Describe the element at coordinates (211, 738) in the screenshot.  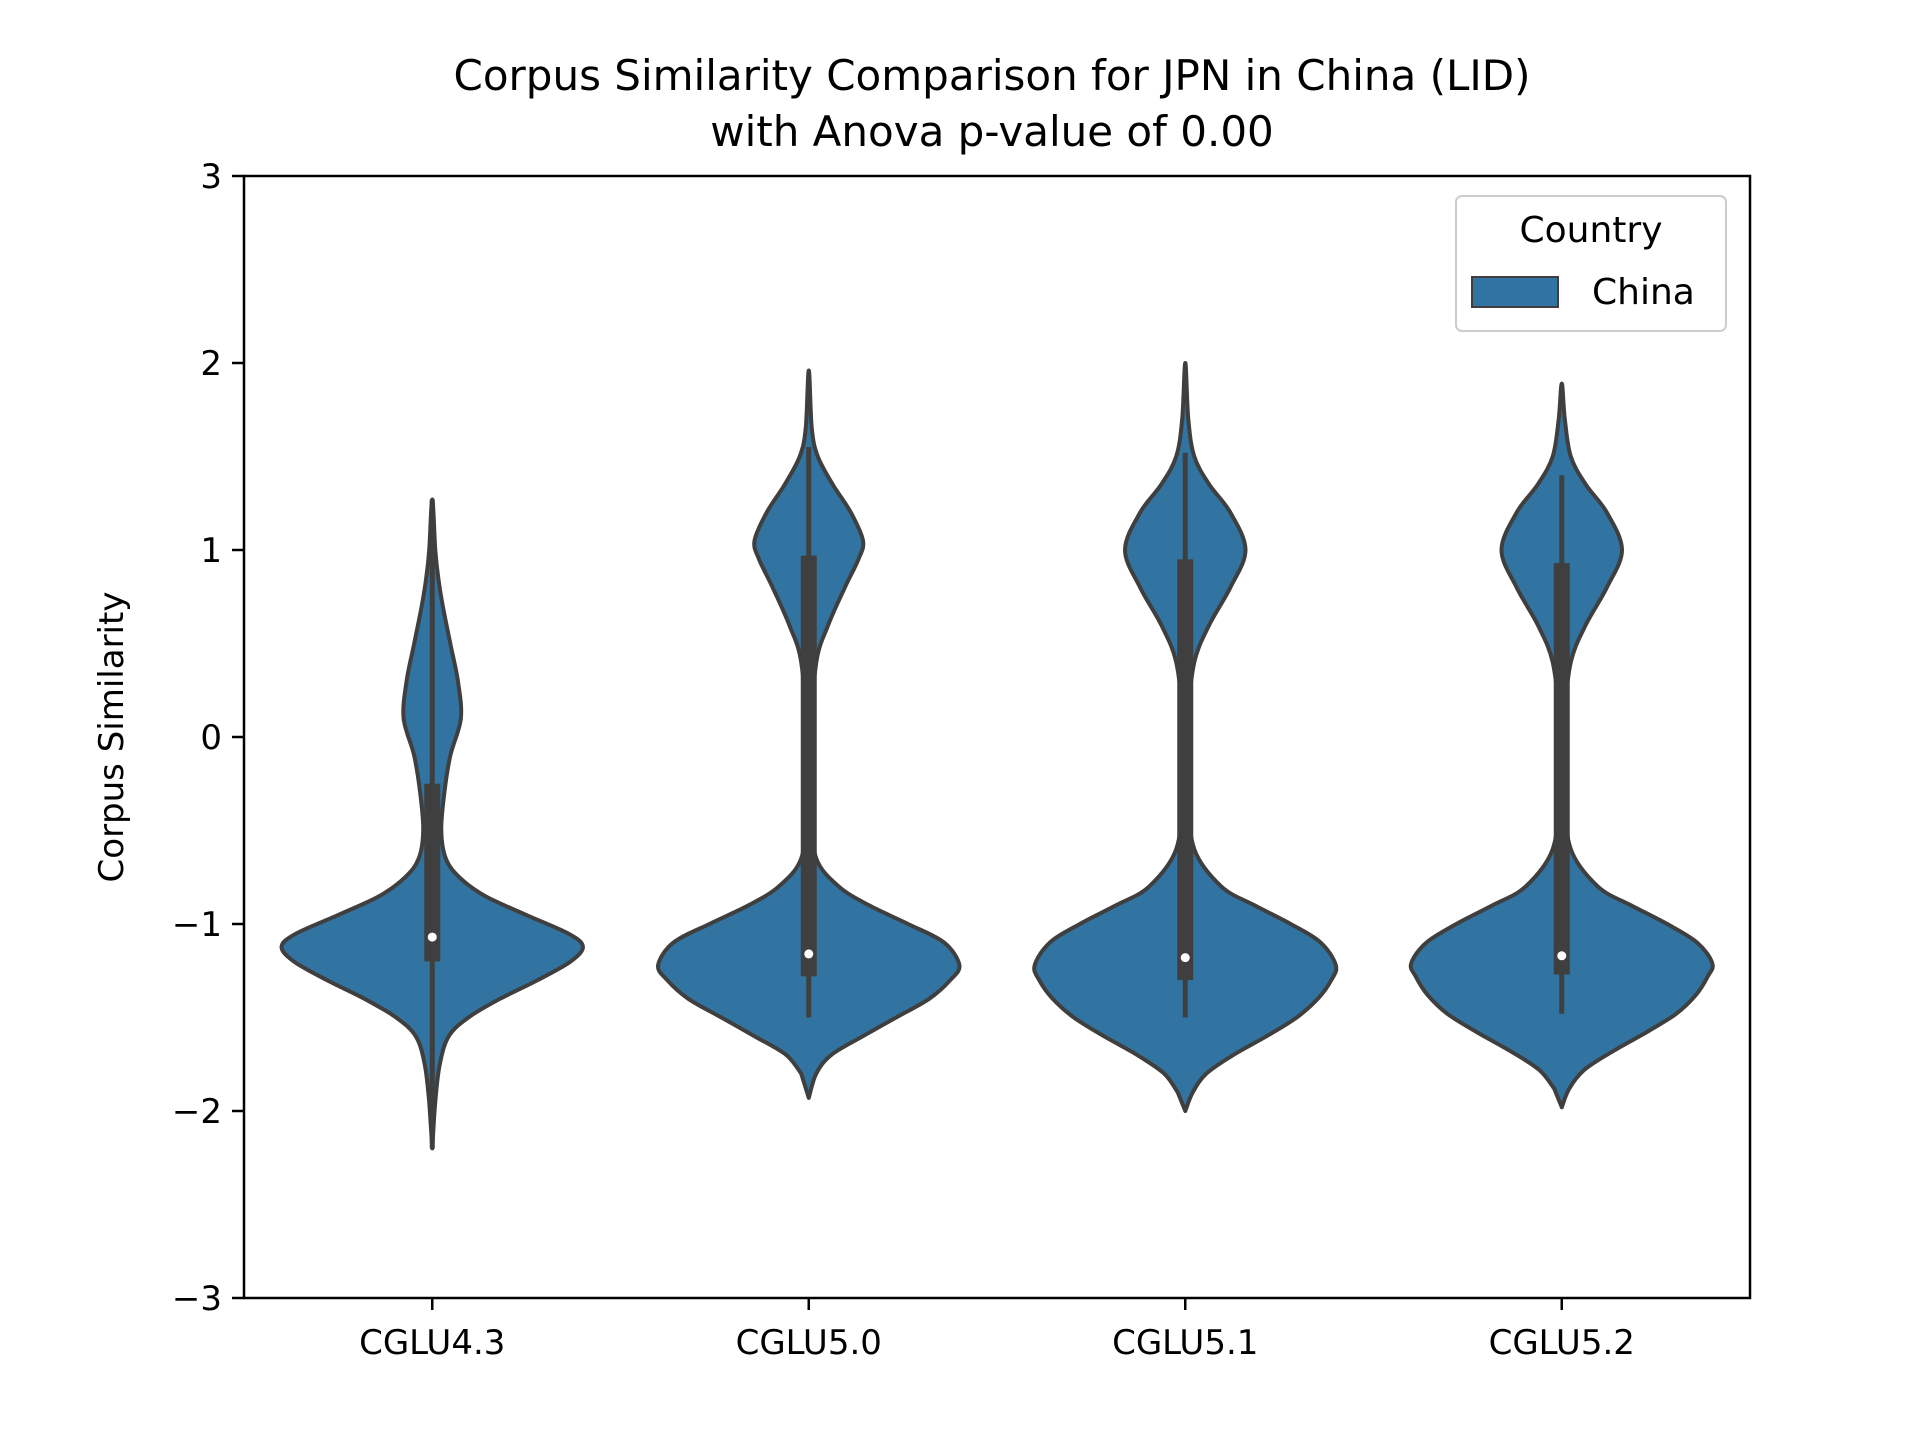
I see `y-tick-label: 0` at that location.